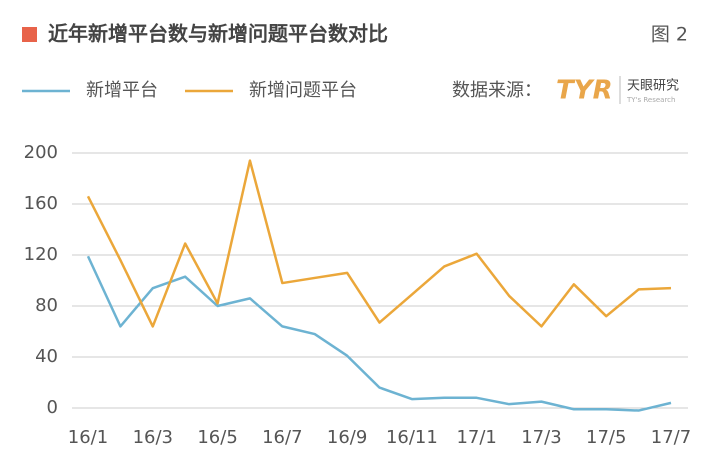  Describe the element at coordinates (584, 91) in the screenshot. I see `logo-mark: TYR` at that location.